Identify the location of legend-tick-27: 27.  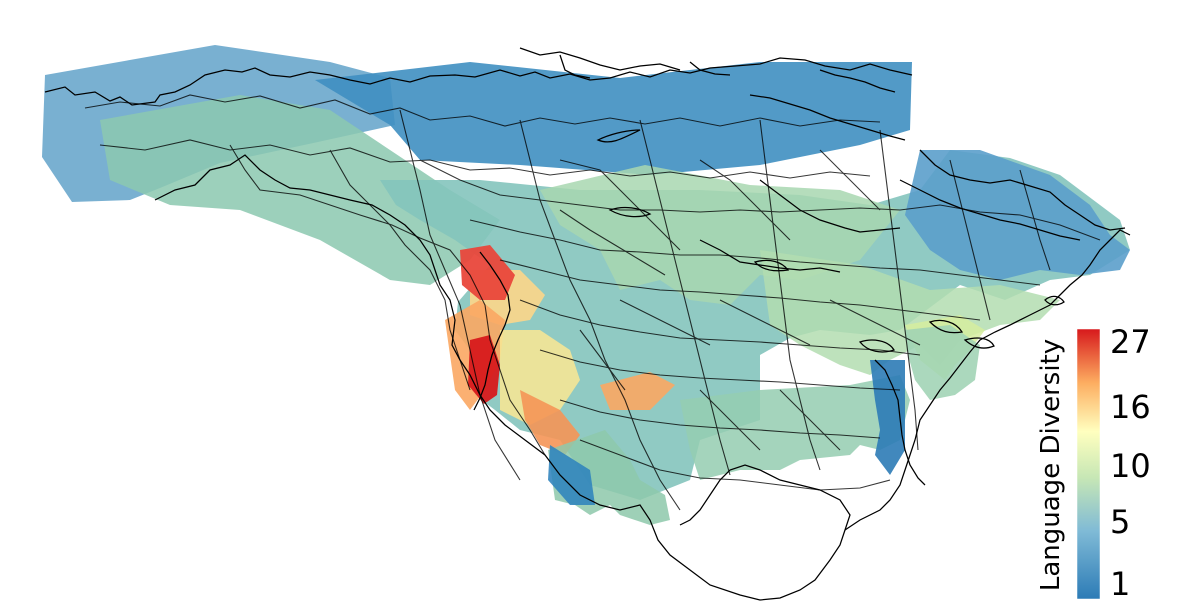
(1130, 342).